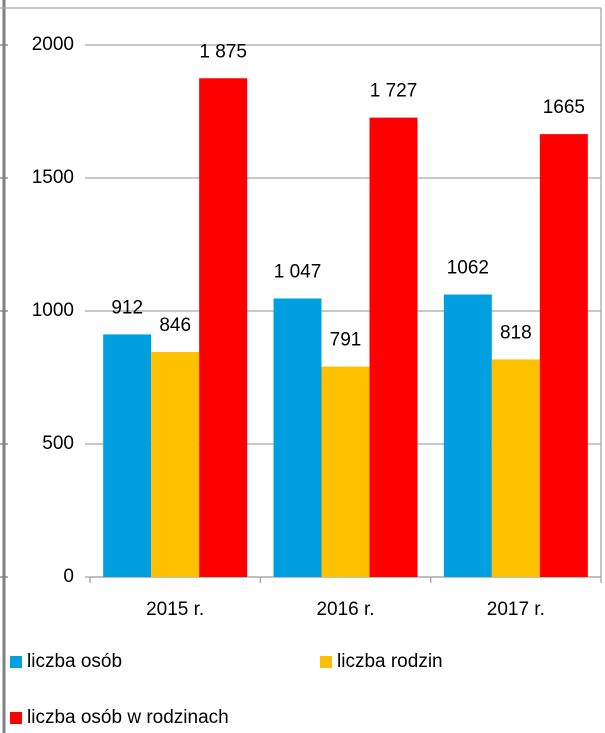 Image resolution: width=605 pixels, height=733 pixels. Describe the element at coordinates (127, 307) in the screenshot. I see `value-label: 912` at that location.